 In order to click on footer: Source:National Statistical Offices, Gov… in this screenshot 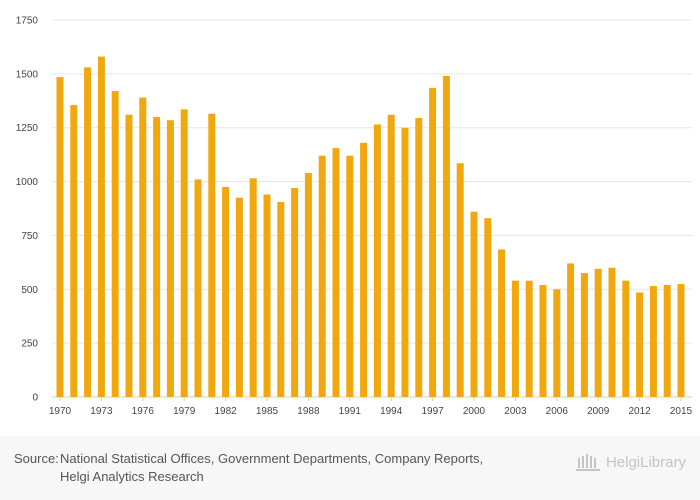, I will do `click(350, 468)`.